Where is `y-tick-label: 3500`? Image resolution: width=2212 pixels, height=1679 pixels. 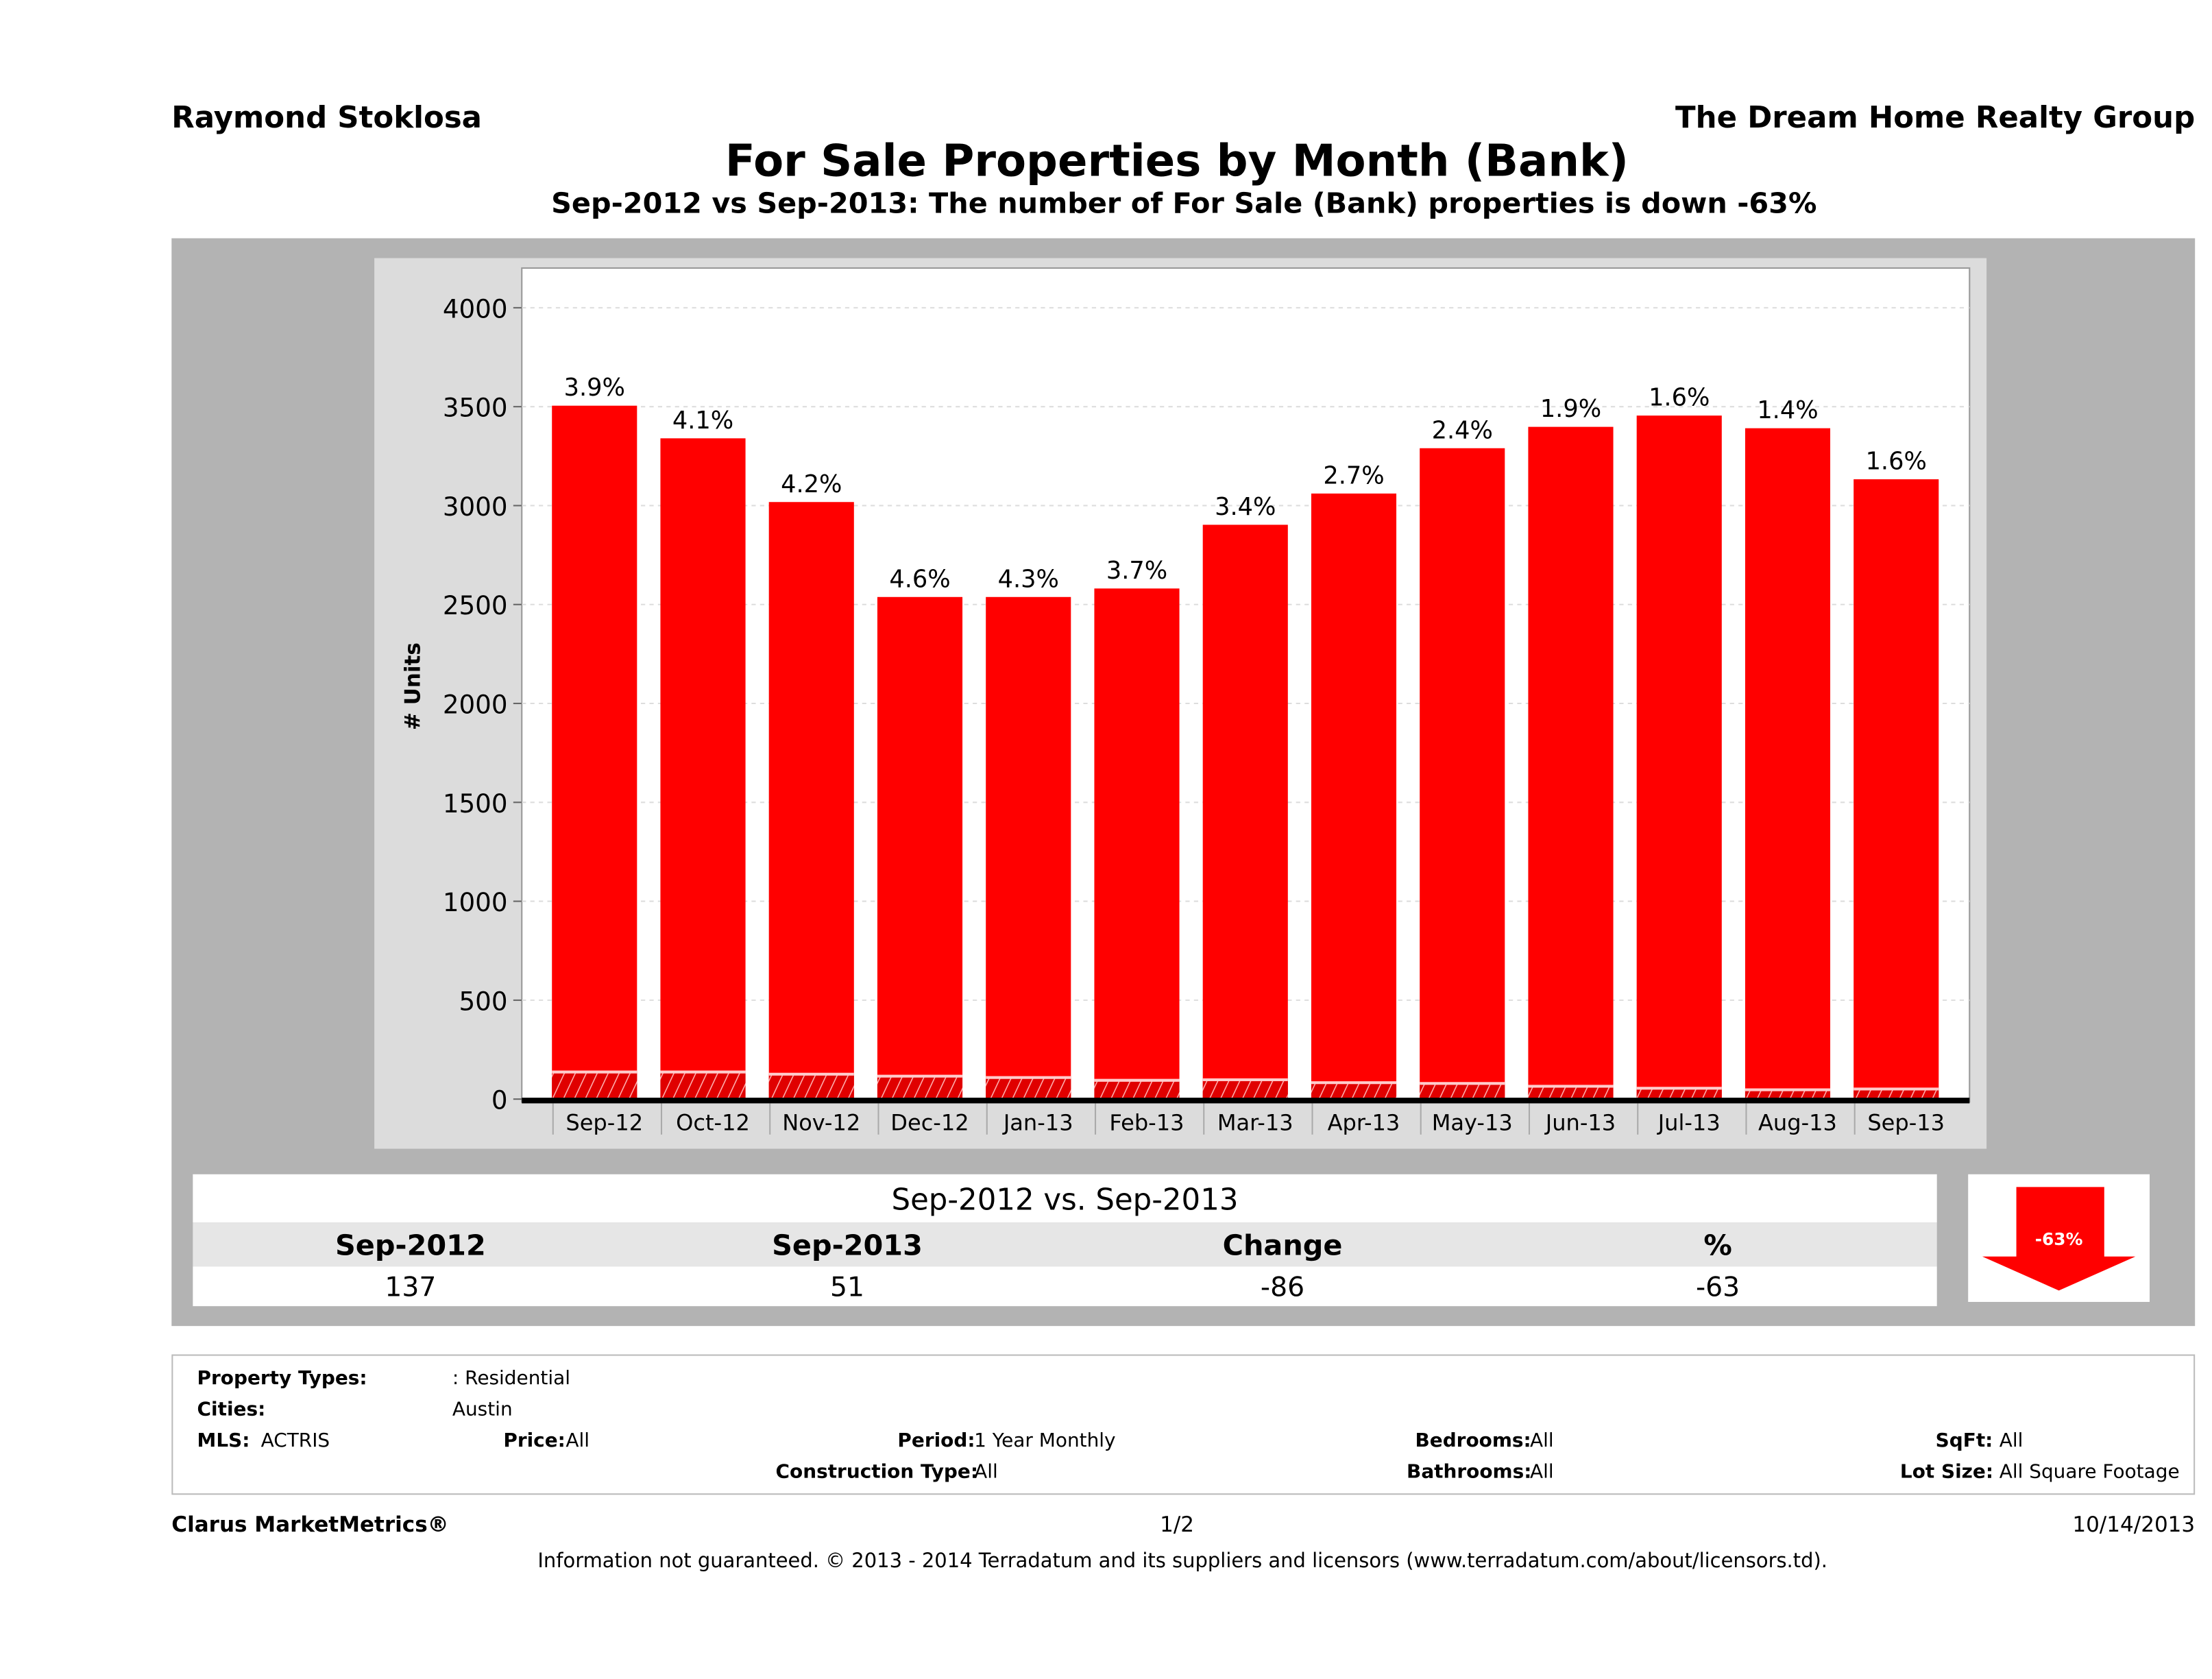
y-tick-label: 3500 is located at coordinates (475, 408).